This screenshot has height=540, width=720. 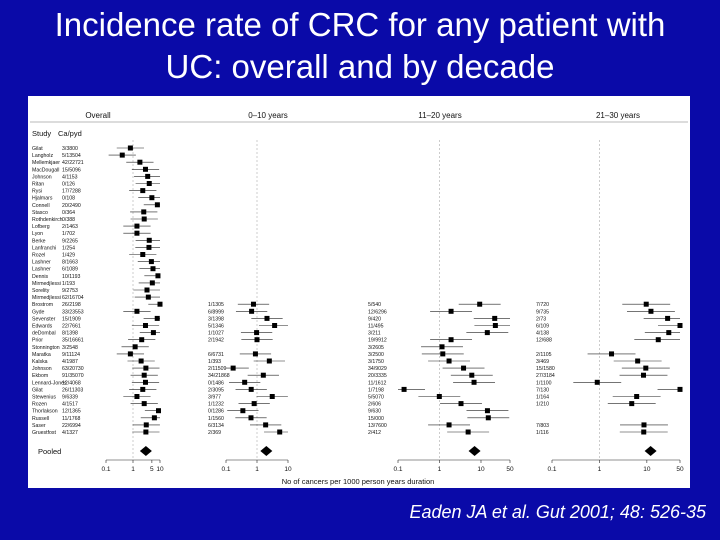 I want to click on study-ca-pyd: 3/3800, so click(x=70, y=149).